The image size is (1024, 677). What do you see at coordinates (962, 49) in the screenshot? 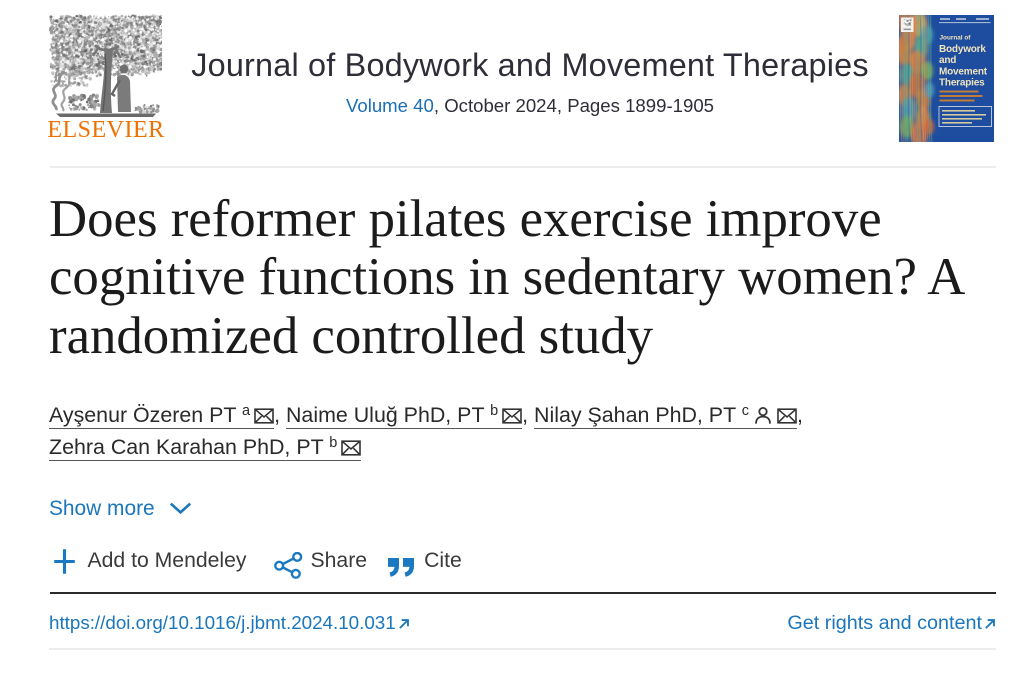
I see `svg-text: Bodywork` at bounding box center [962, 49].